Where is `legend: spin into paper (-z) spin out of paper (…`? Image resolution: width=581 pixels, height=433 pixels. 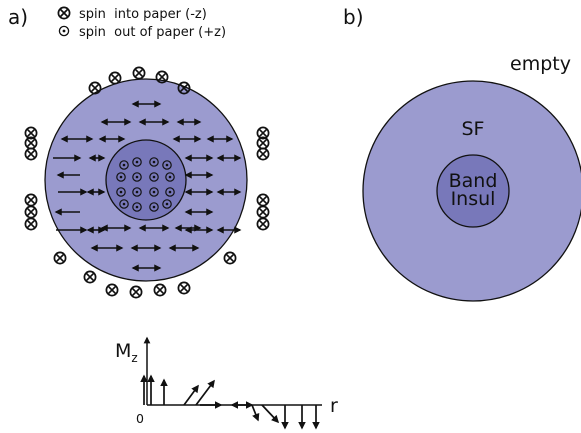
legend: spin into paper (-z) spin out of paper (… is located at coordinates (141, 23).